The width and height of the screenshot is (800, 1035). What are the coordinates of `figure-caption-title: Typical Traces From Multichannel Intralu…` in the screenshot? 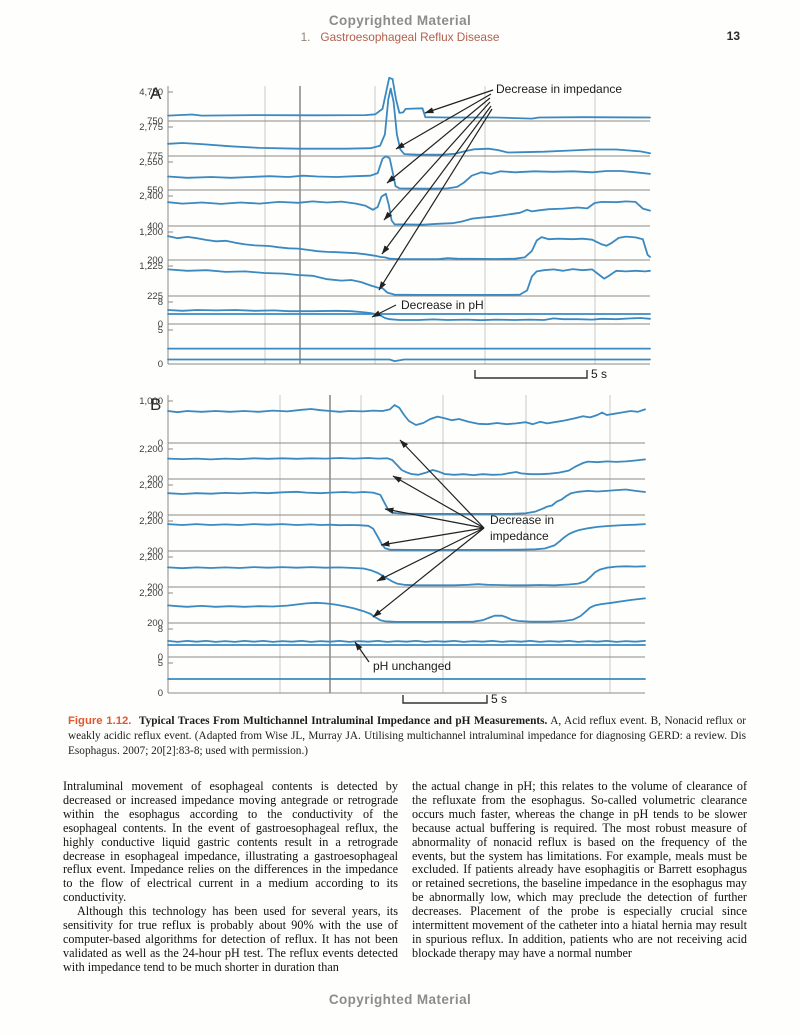 It's located at (343, 721).